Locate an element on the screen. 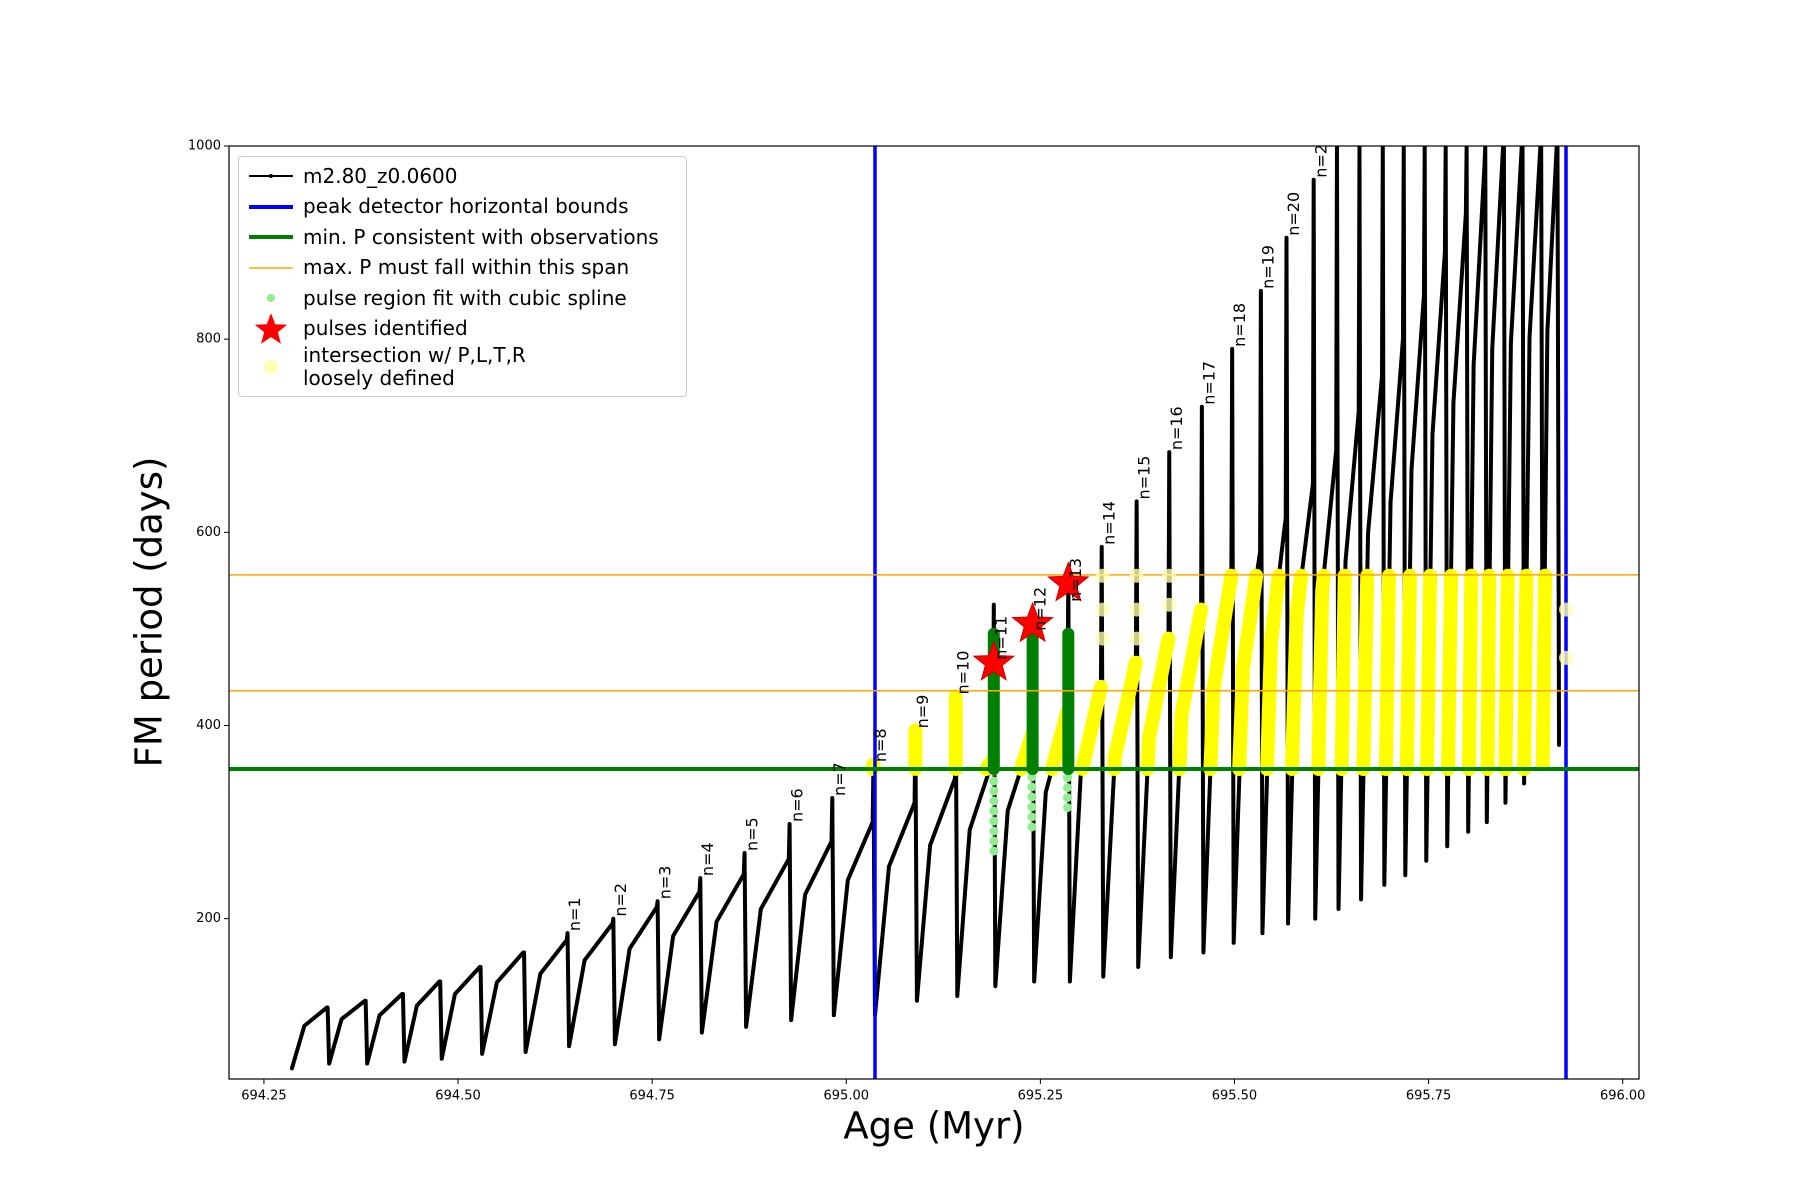  legend-entry: min. P consistent with observations is located at coordinates (462, 237).